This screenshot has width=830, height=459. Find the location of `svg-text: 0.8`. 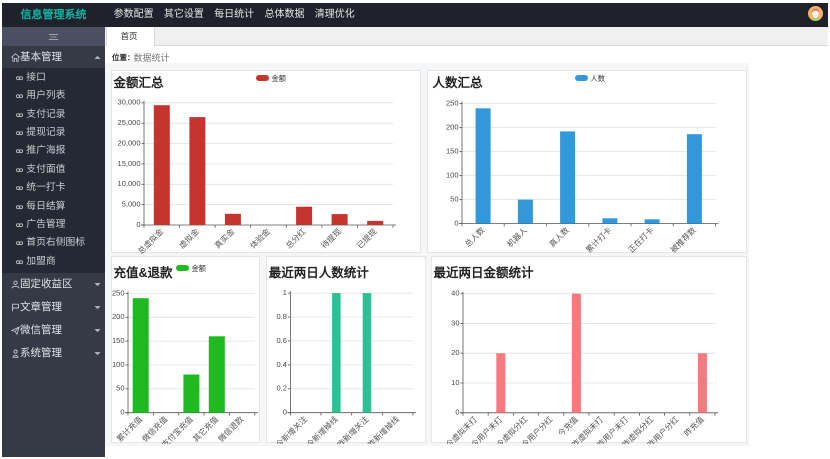

svg-text: 0.8 is located at coordinates (281, 316).